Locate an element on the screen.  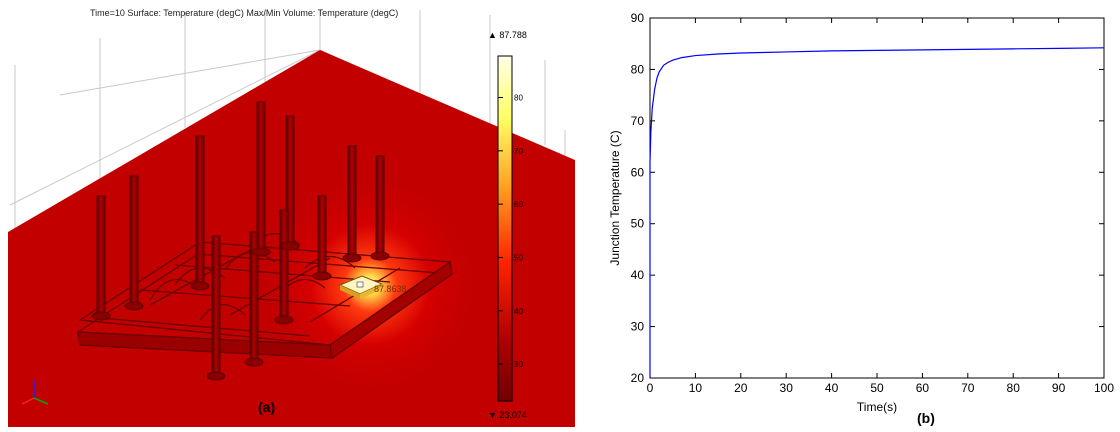
y-tick-label: 90 is located at coordinates (638, 18).